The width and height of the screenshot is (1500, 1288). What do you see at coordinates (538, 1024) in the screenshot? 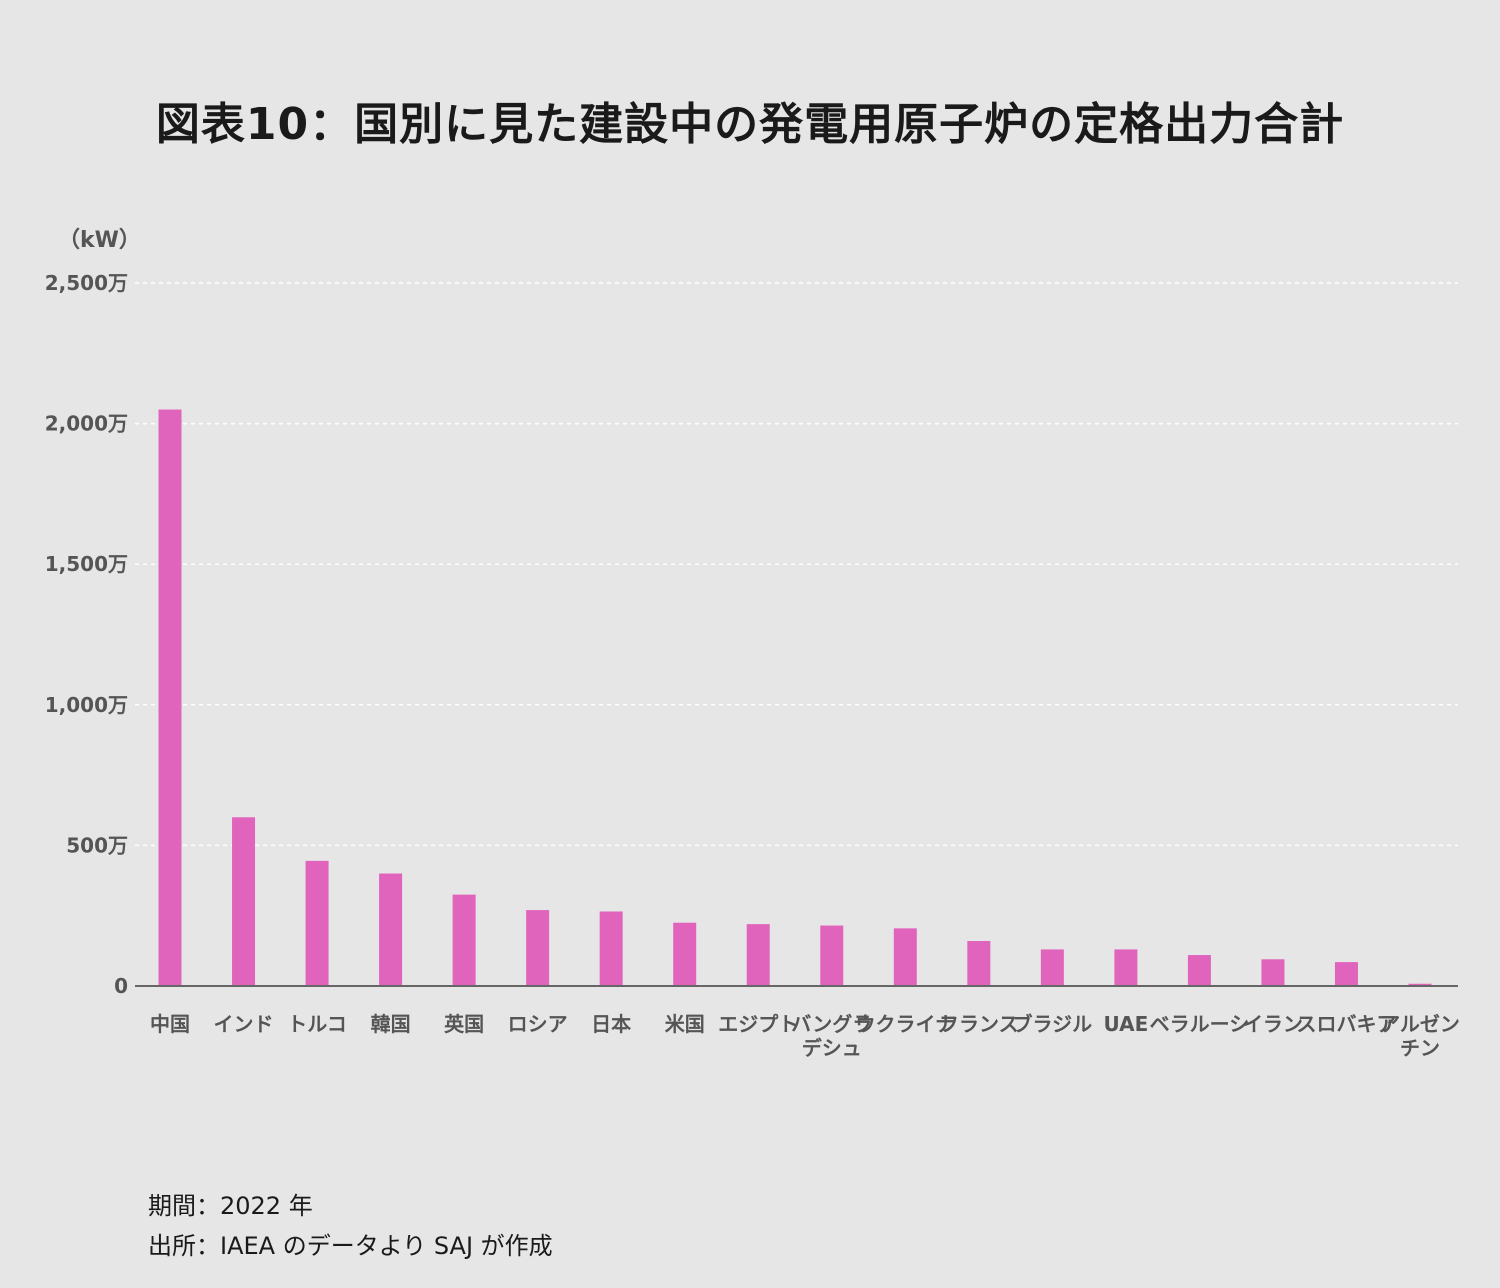
I see `x-category-label: ロシア` at bounding box center [538, 1024].